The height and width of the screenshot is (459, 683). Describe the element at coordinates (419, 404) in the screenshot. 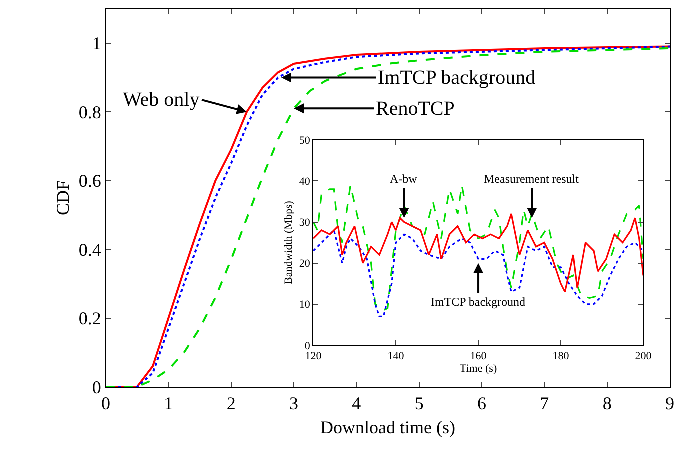

I see `x-tick-label: 5` at that location.